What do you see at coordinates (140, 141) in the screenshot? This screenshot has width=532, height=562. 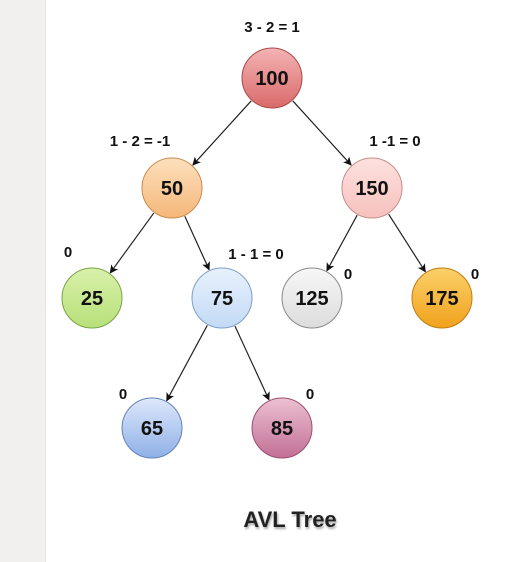 I see `balance-factor-50: 1 - 2 = -1` at bounding box center [140, 141].